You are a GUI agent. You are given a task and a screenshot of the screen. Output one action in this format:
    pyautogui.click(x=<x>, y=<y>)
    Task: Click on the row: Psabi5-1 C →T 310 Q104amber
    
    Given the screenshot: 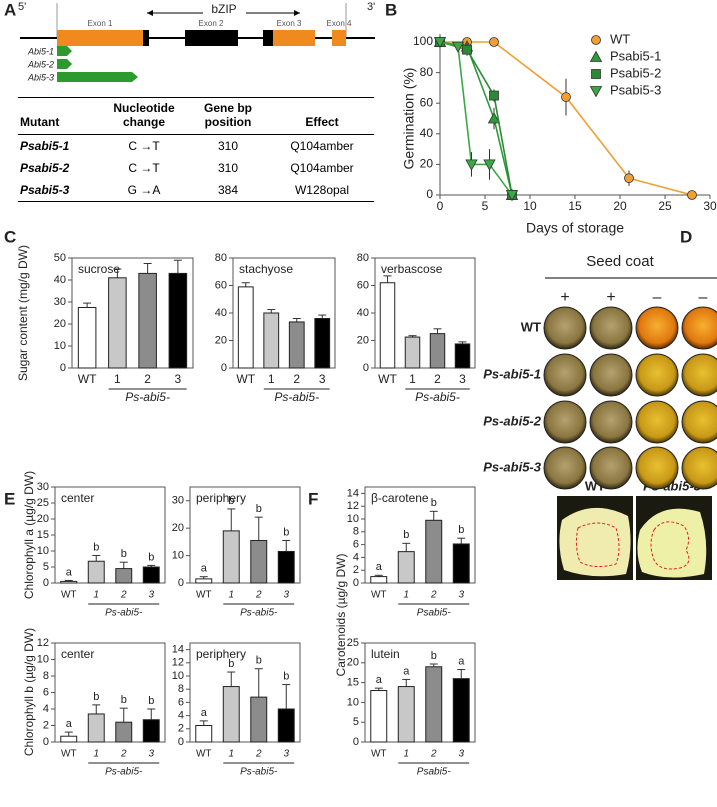 What is the action you would take?
    pyautogui.click(x=196, y=146)
    